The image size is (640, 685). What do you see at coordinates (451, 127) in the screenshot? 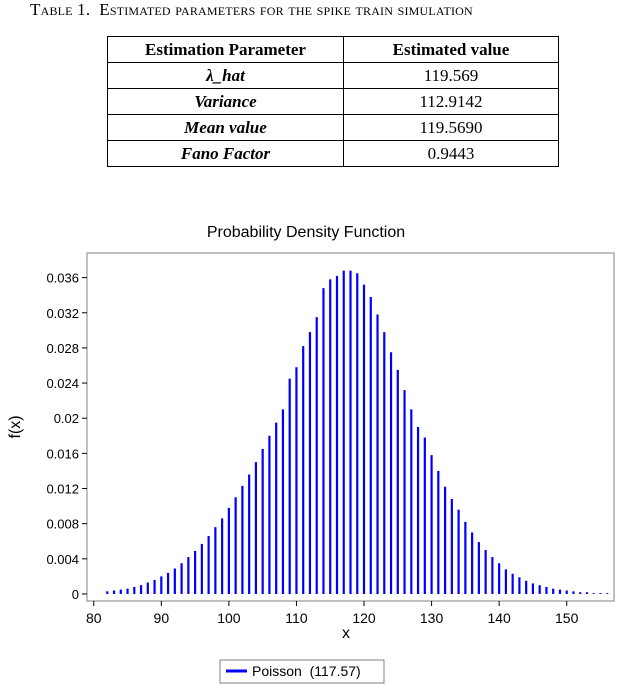
I see `table-cell-value: 119.5690` at bounding box center [451, 127].